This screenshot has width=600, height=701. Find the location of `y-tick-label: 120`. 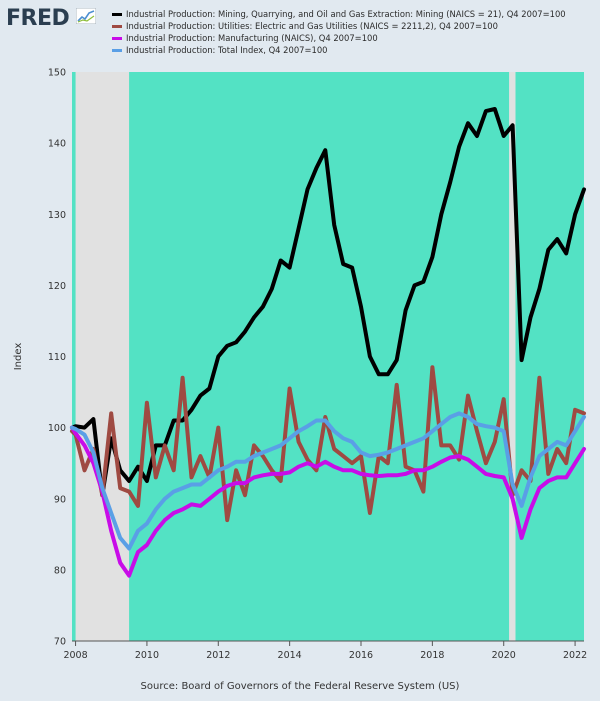

y-tick-label: 120 is located at coordinates (57, 286).